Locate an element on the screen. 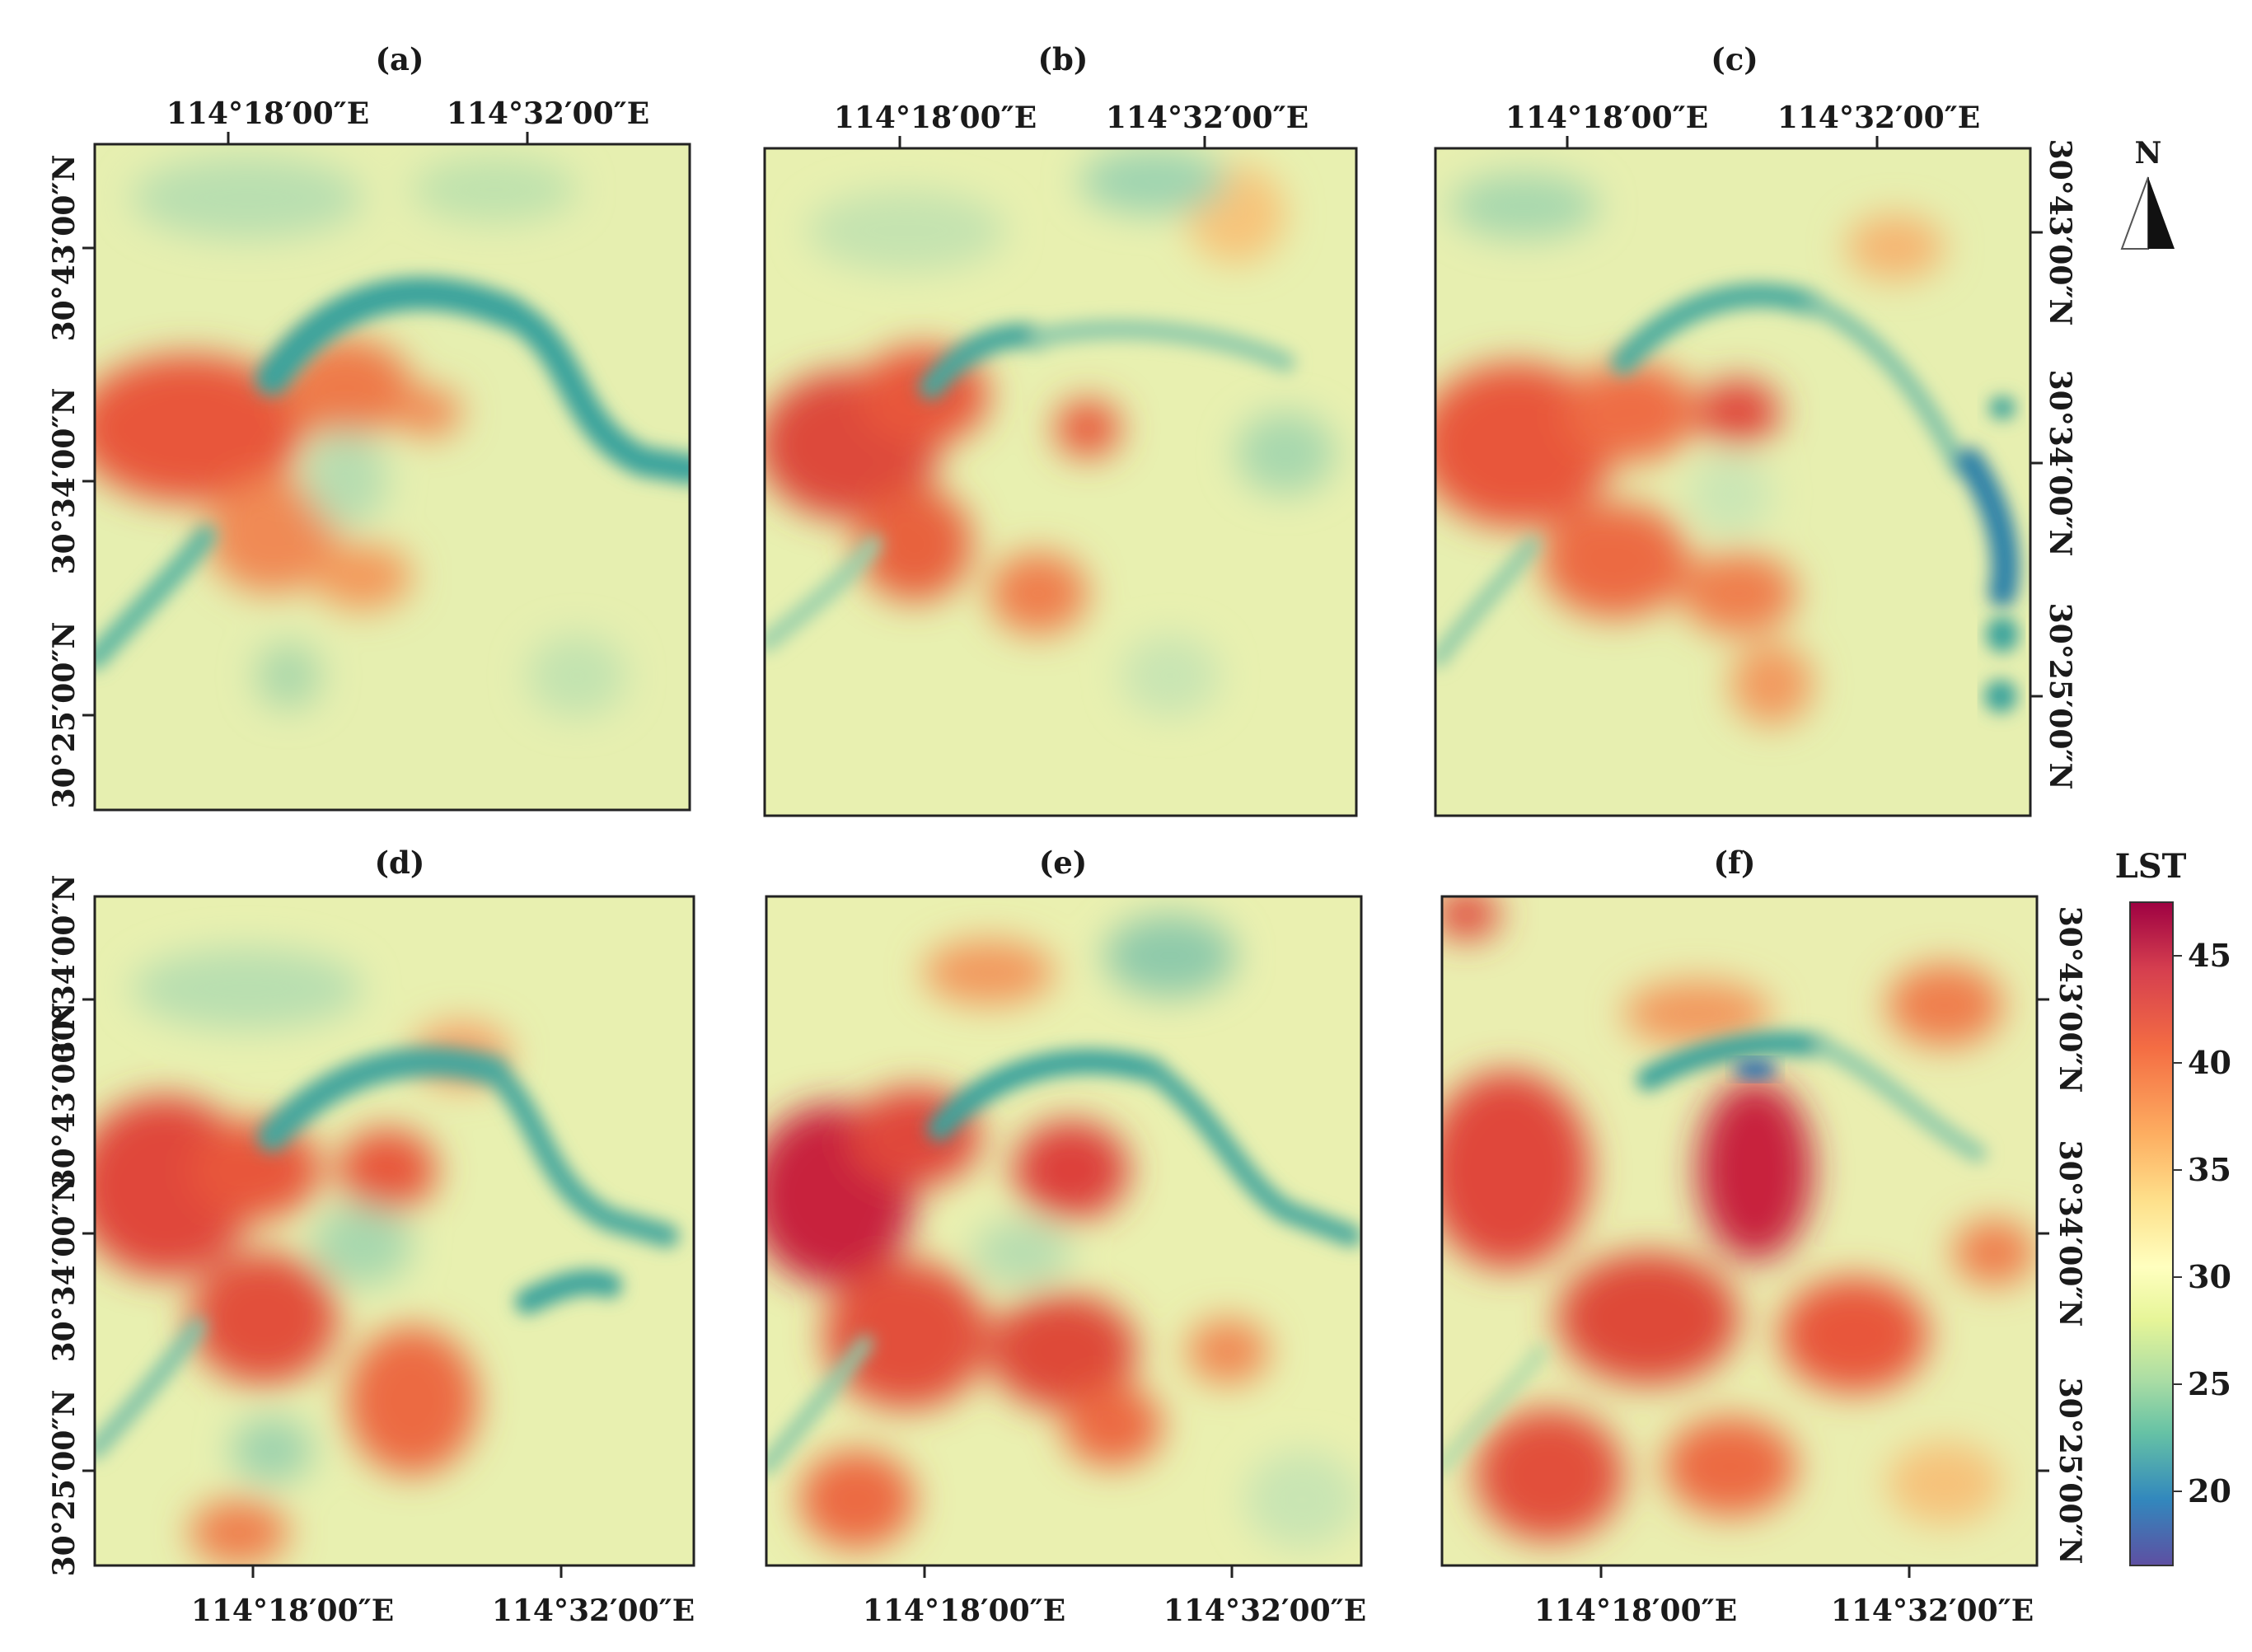 The height and width of the screenshot is (1652, 2252). lat-label-f-3: 30°25′00″N is located at coordinates (2070, 1471).